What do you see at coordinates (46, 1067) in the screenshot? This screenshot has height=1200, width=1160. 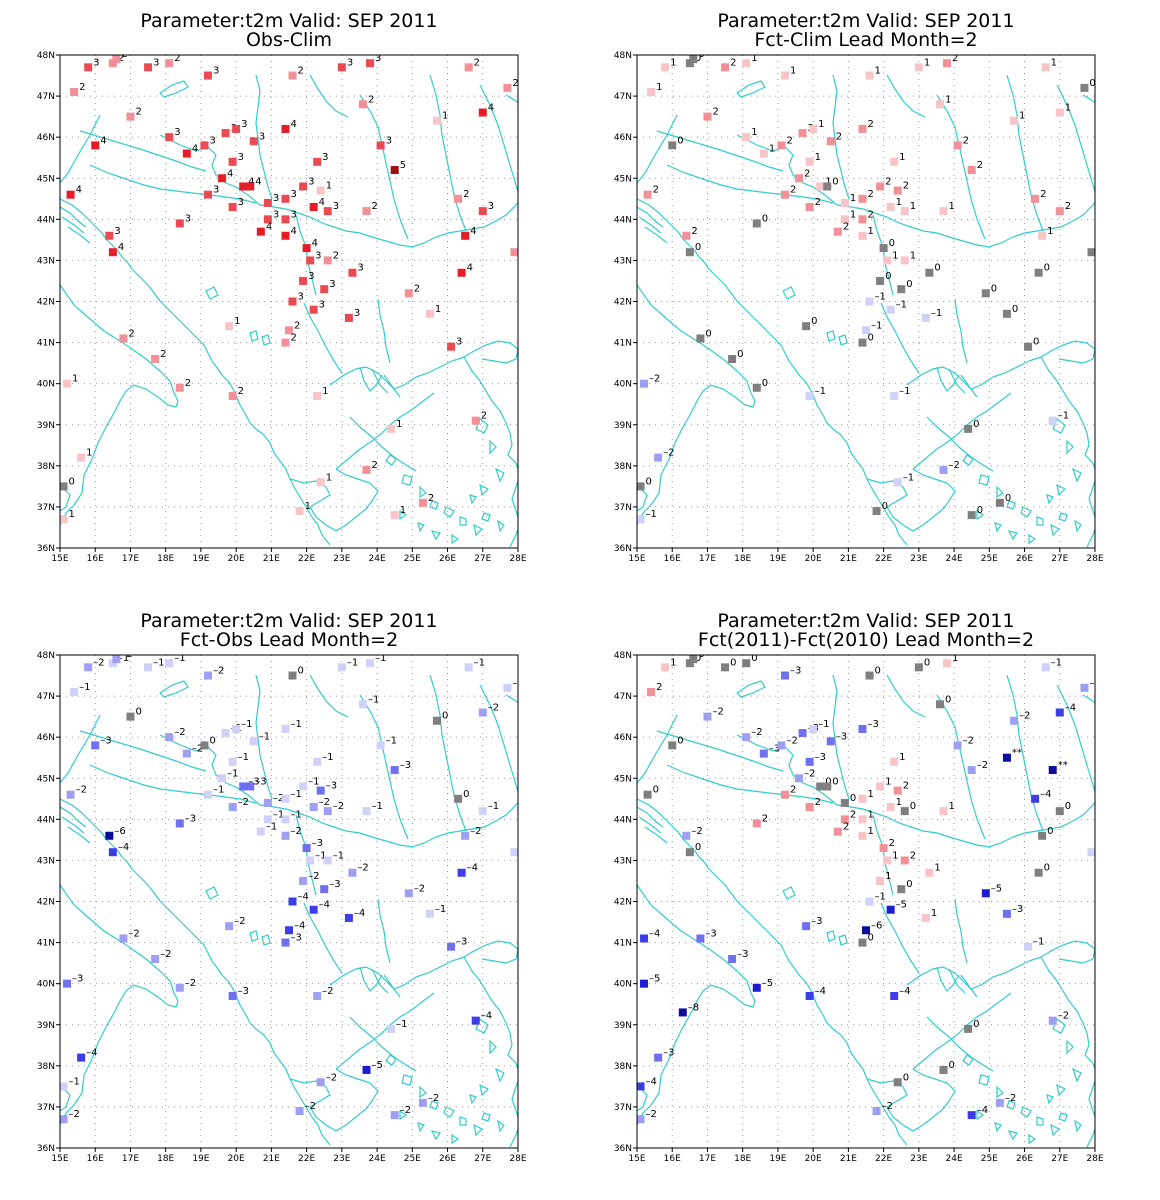 I see `y-tick-label: 38N` at bounding box center [46, 1067].